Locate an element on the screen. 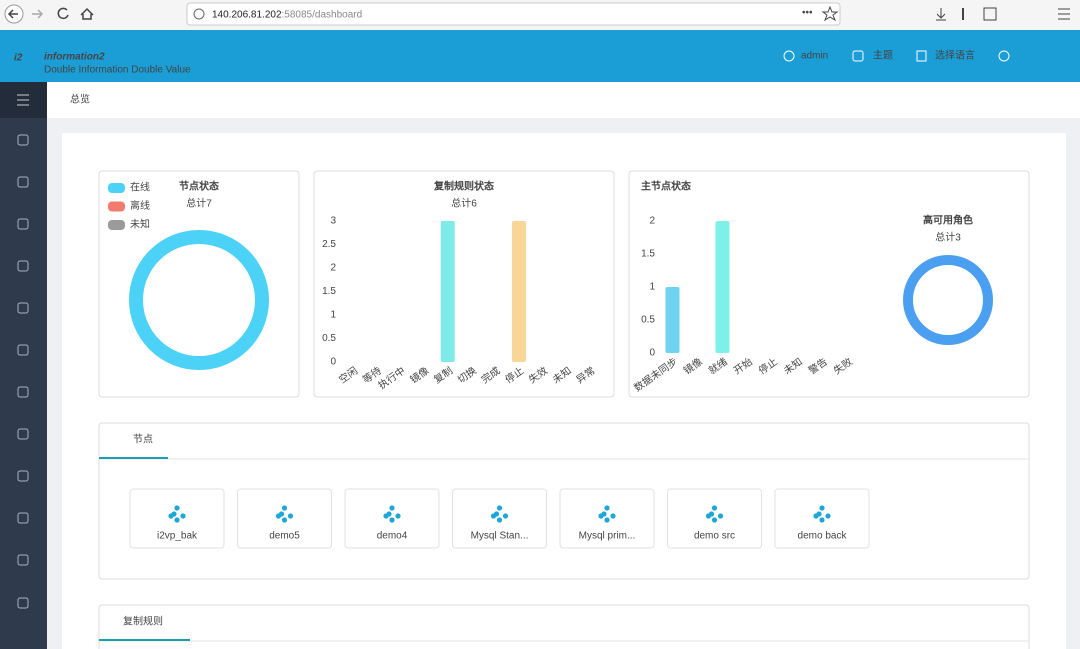  home-button is located at coordinates (87, 13).